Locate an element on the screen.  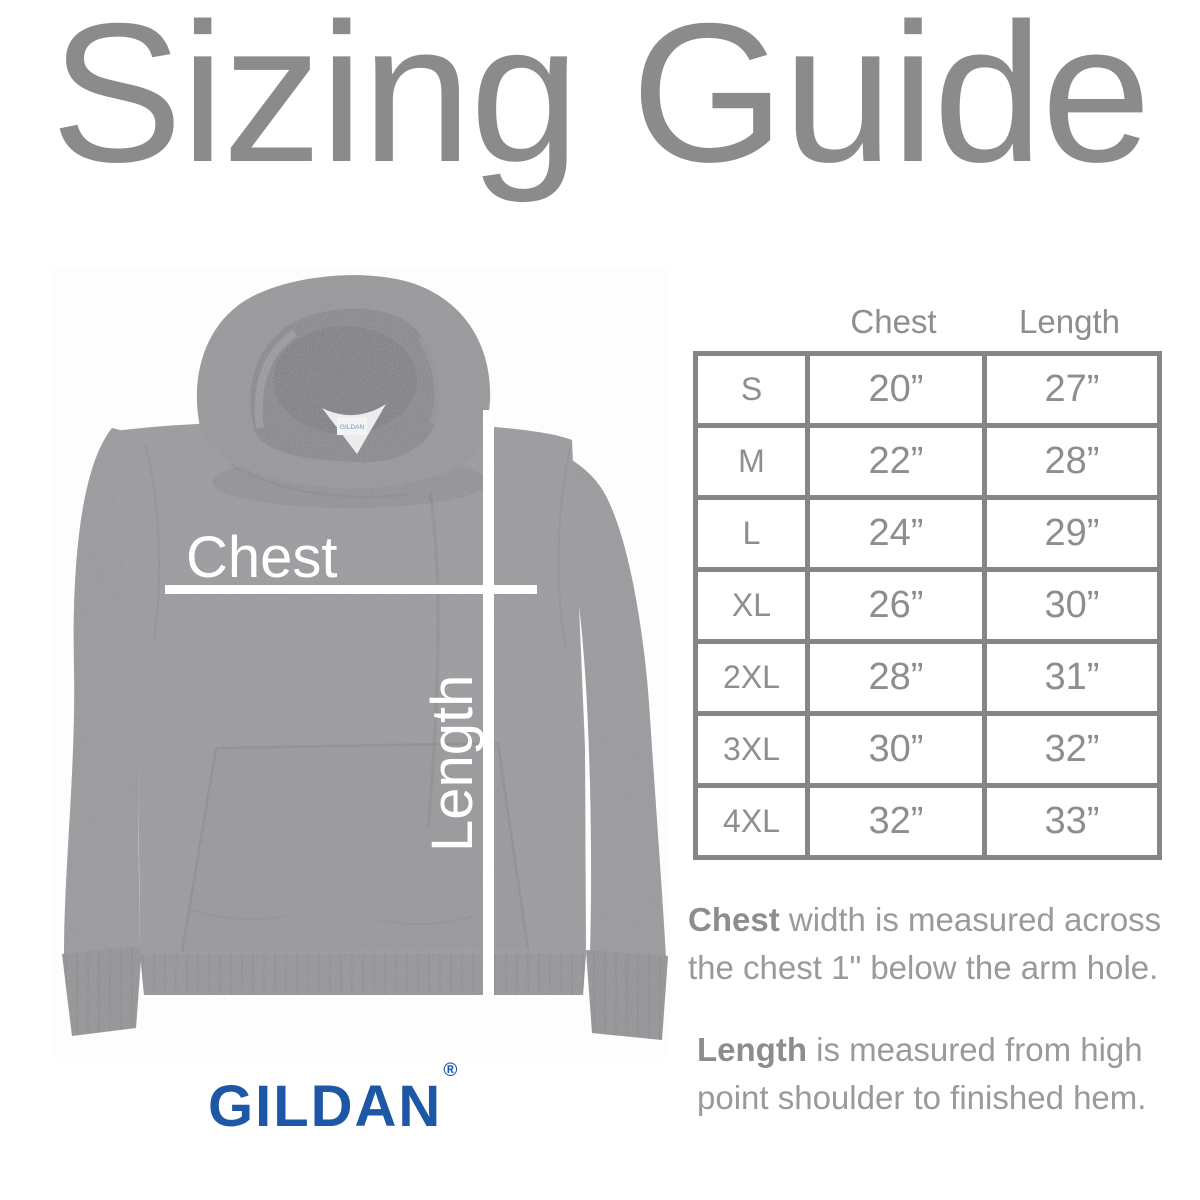
table-row: S 20” 27” is located at coordinates (927, 389).